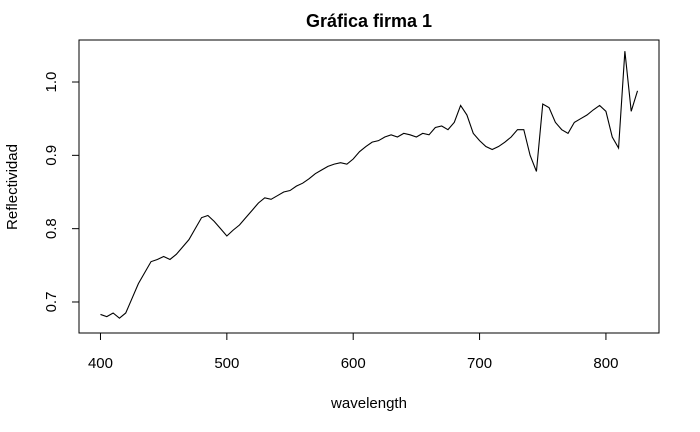  I want to click on x-tick-label: 600, so click(353, 363).